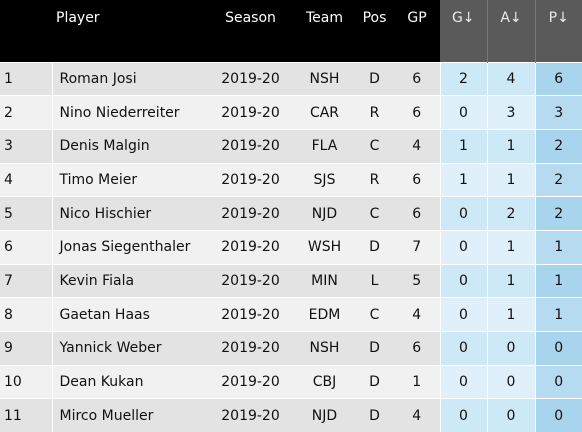  I want to click on player-name-cell: Gaetan Haas, so click(129, 314).